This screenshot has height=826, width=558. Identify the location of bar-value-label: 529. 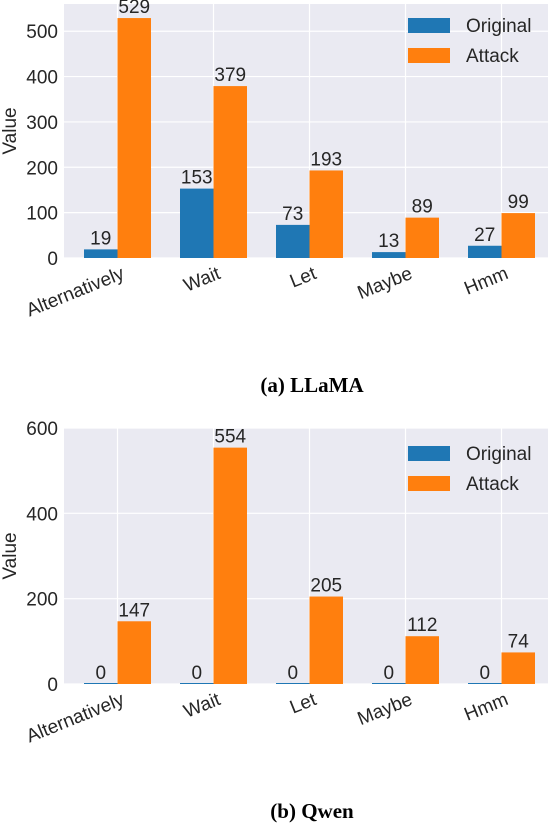
(134, 9).